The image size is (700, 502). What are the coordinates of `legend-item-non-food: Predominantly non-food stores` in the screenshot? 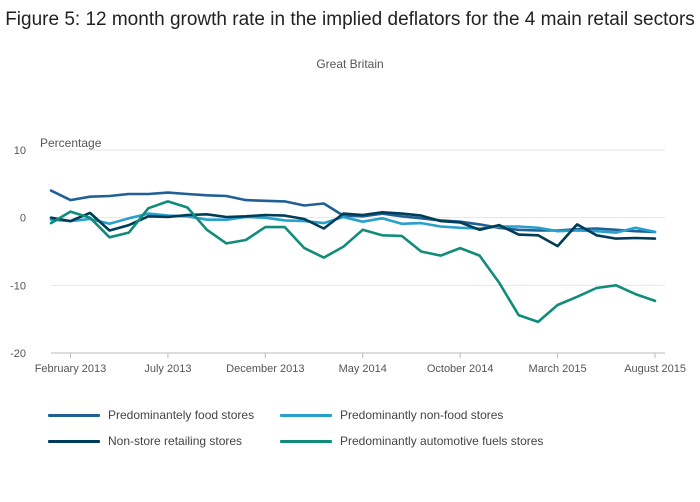 It's located at (391, 415).